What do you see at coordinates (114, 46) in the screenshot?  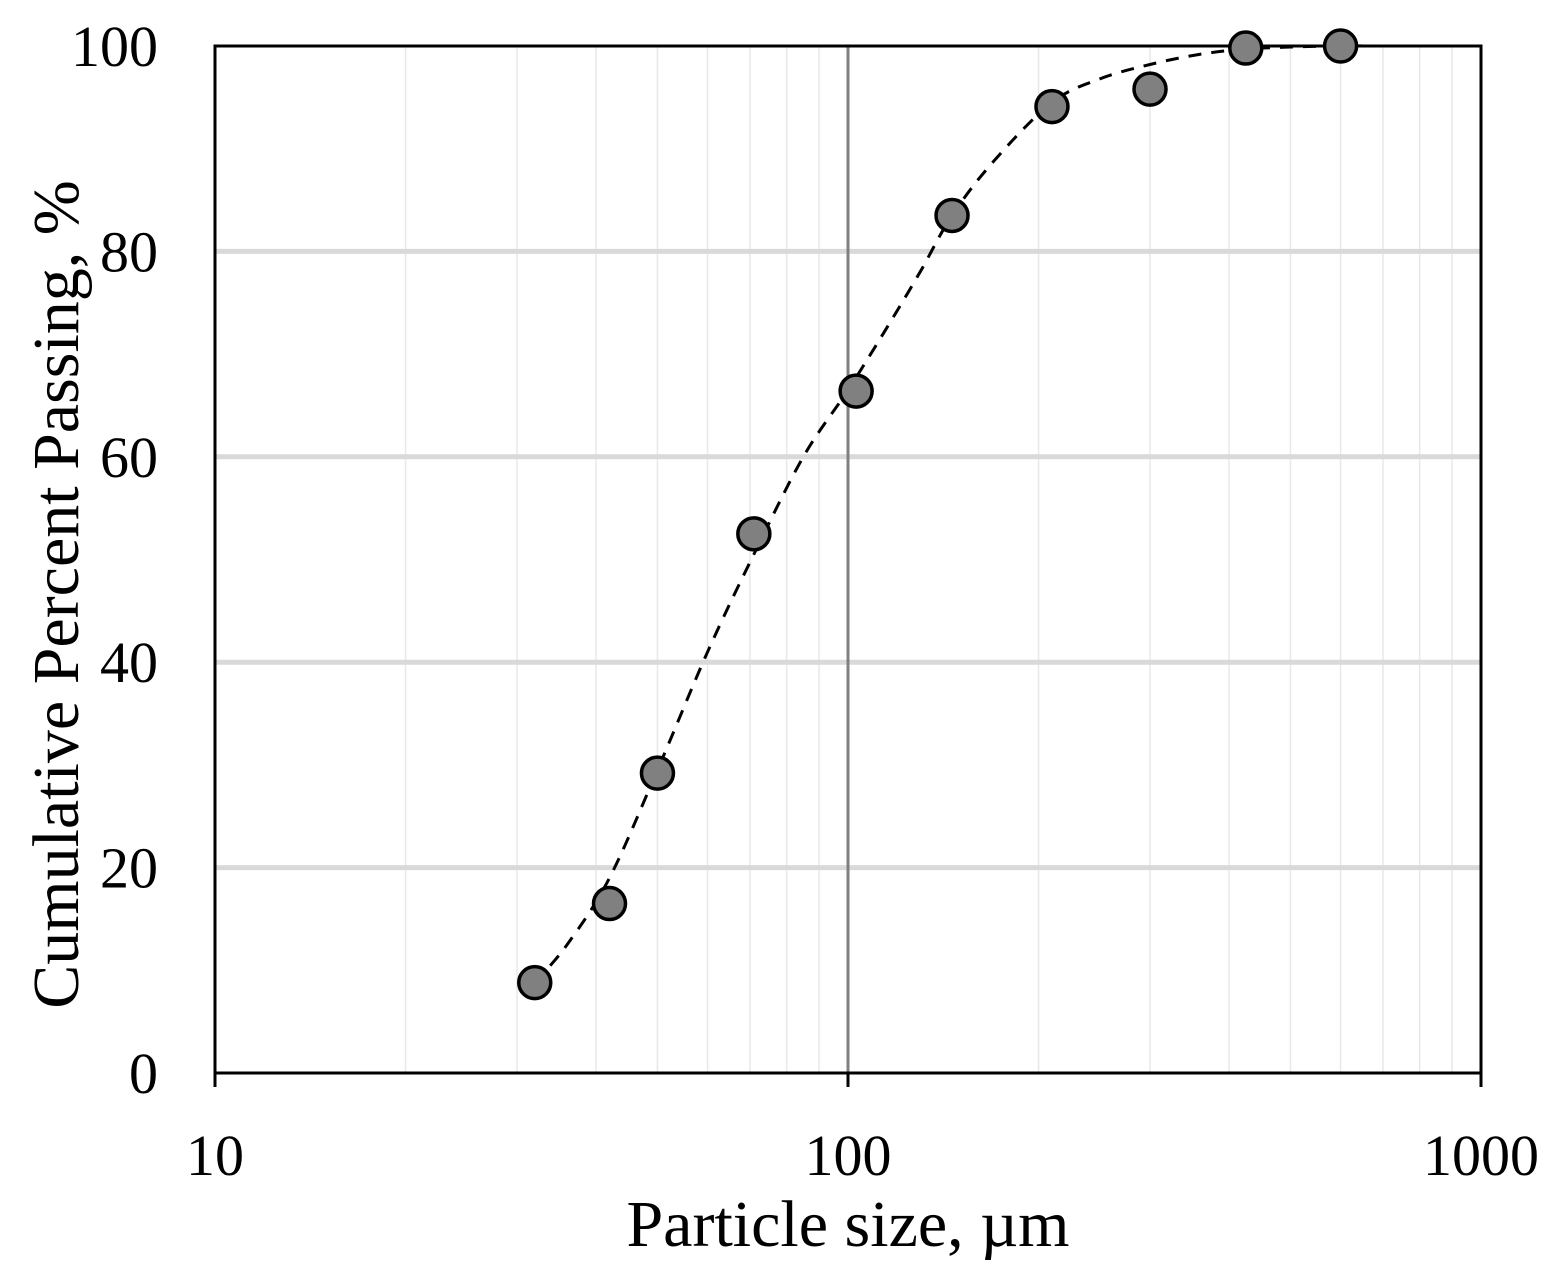 I see `y-tick-label: 100` at bounding box center [114, 46].